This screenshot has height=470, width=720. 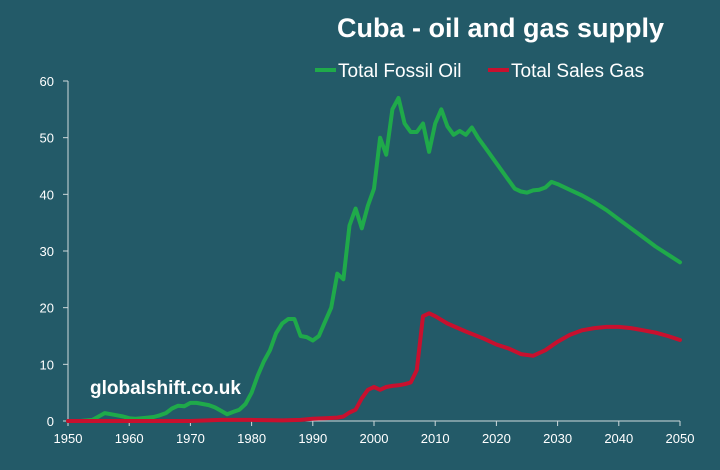 What do you see at coordinates (47, 194) in the screenshot?
I see `y-tick-label: 40` at bounding box center [47, 194].